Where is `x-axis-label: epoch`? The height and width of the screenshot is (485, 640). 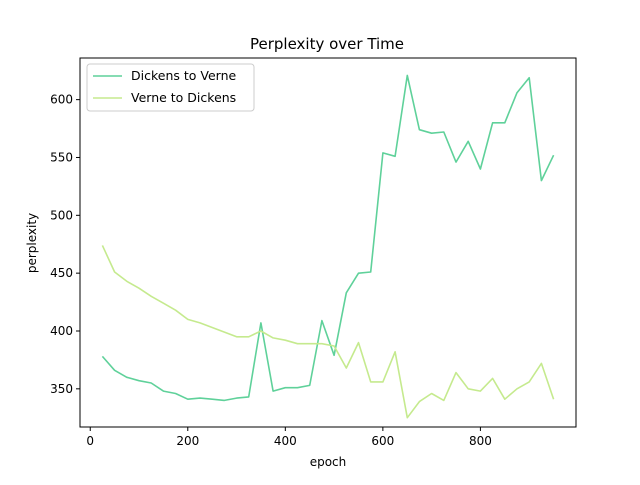
x-axis-label: epoch is located at coordinates (328, 462).